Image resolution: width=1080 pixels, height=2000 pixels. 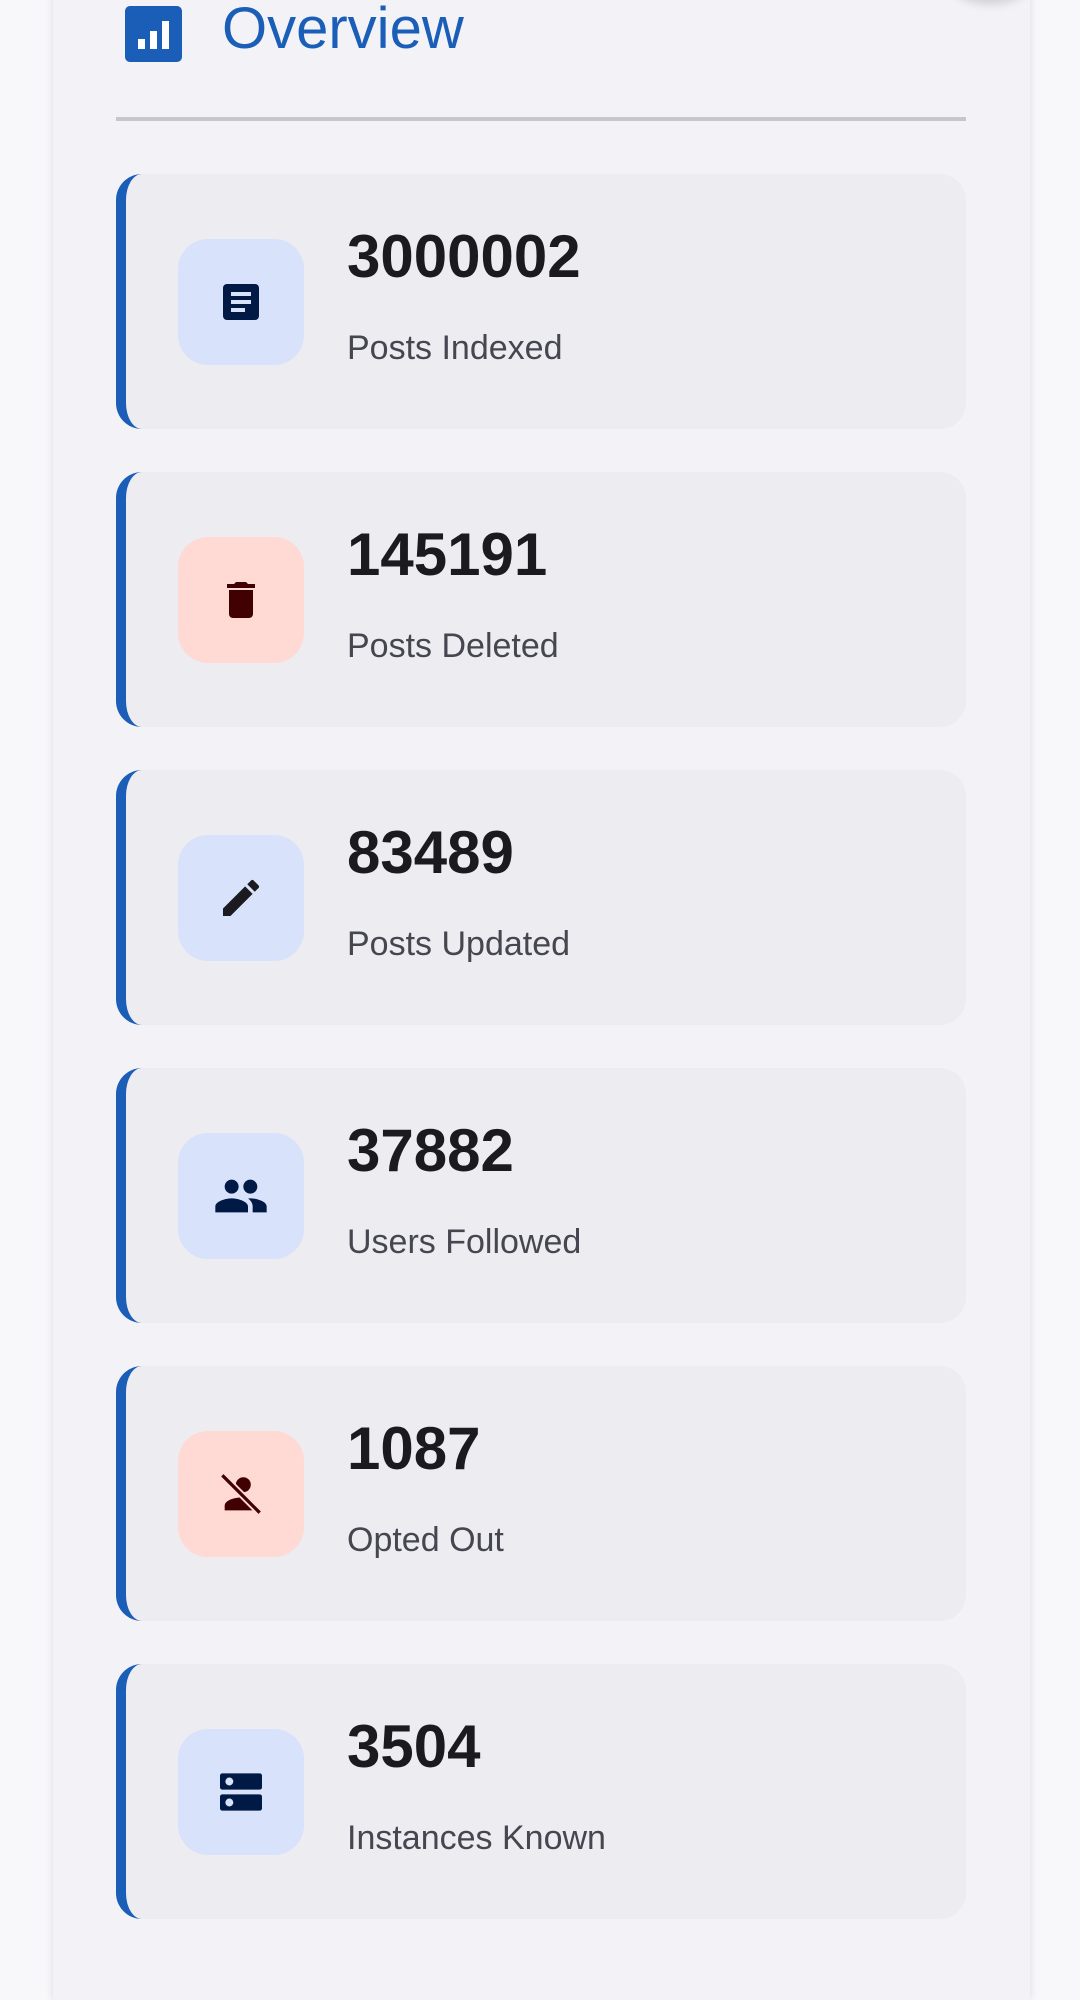 What do you see at coordinates (241, 600) in the screenshot?
I see `trash-icon` at bounding box center [241, 600].